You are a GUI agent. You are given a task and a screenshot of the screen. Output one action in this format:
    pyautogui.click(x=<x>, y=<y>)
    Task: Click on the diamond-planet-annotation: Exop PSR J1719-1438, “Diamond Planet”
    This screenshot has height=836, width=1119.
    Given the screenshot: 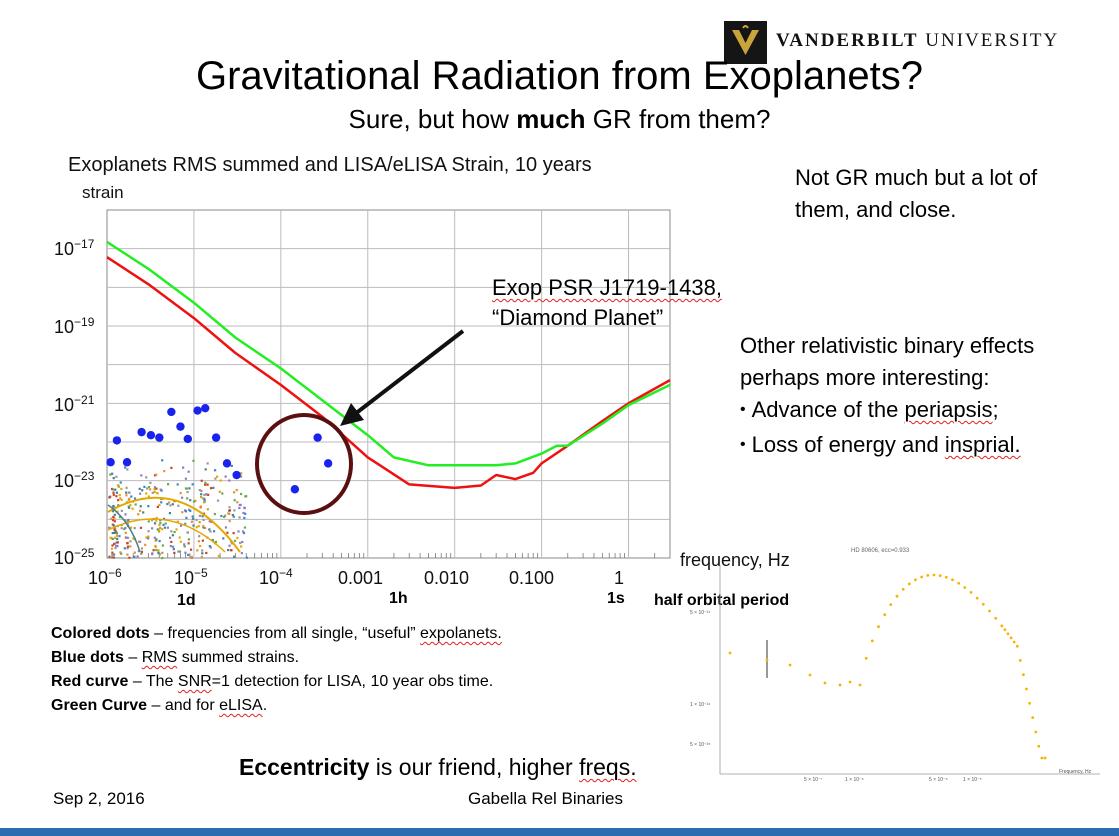 What is the action you would take?
    pyautogui.click(x=607, y=302)
    